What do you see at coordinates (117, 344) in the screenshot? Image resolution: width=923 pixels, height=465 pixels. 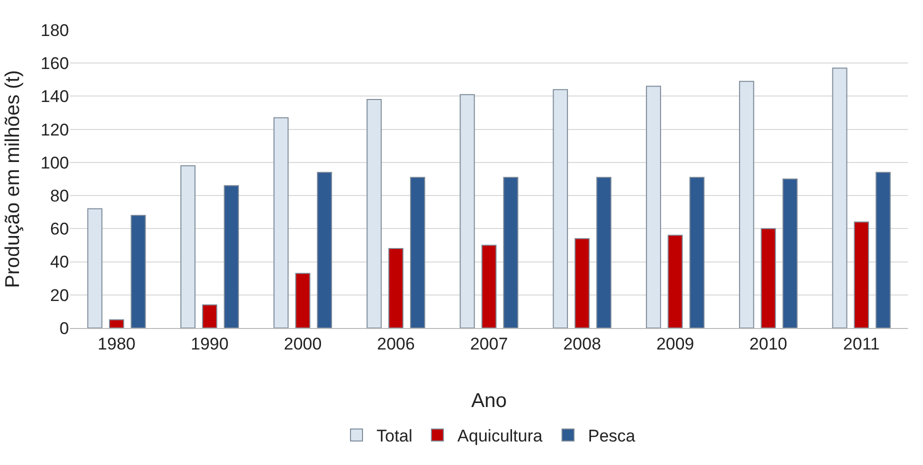 I see `x-tick-label: 1980` at bounding box center [117, 344].